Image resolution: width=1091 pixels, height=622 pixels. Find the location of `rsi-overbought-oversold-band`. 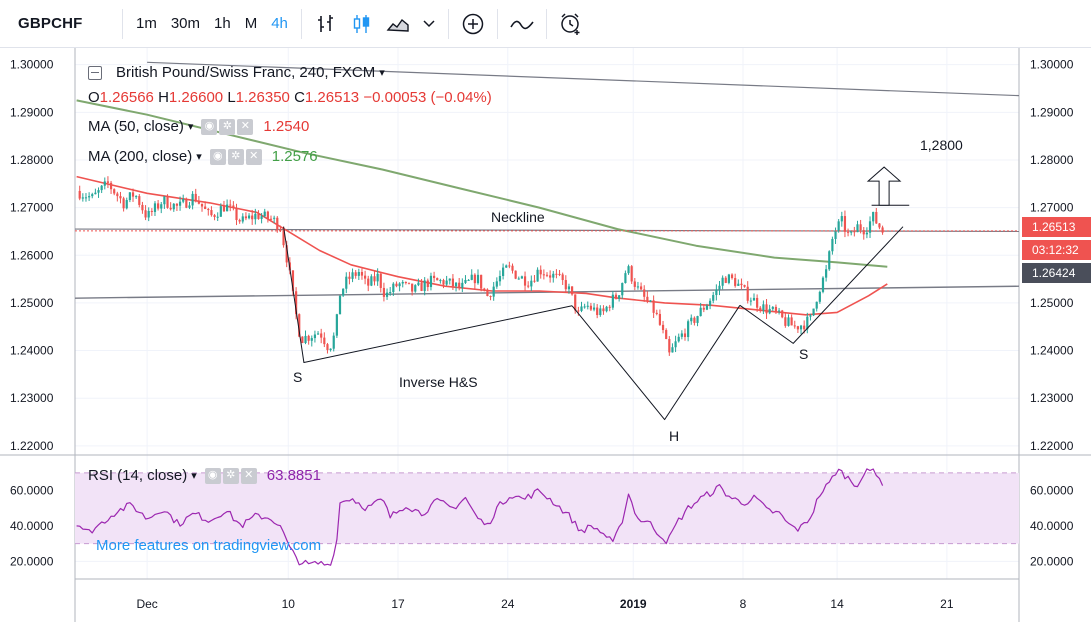

rsi-overbought-oversold-band is located at coordinates (547, 508).